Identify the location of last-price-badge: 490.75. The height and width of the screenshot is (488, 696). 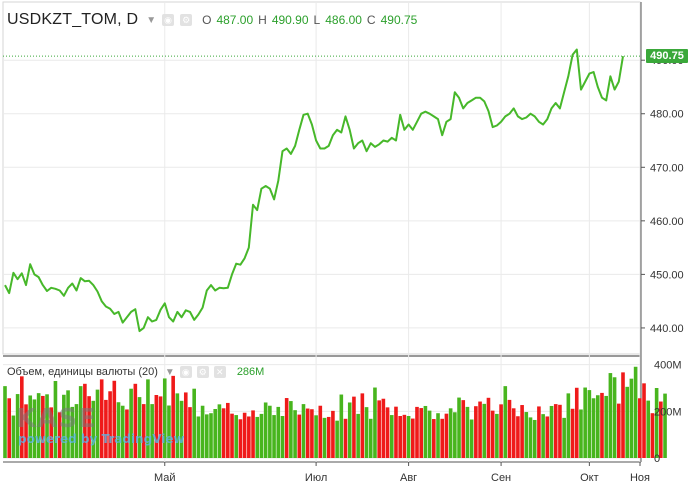
(667, 56).